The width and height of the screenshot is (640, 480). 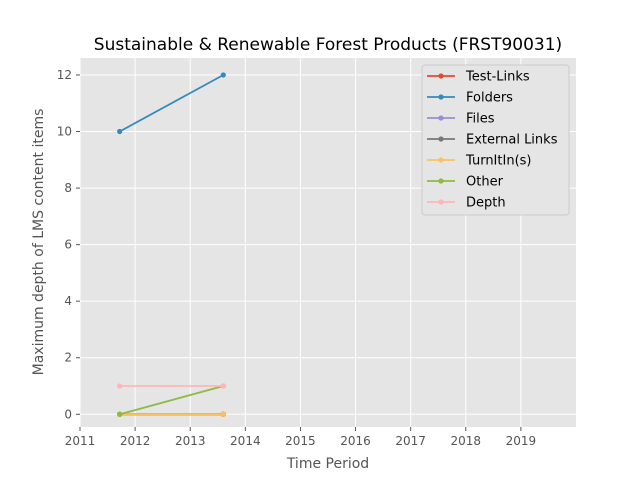 I want to click on legend-marker-other, so click(x=441, y=181).